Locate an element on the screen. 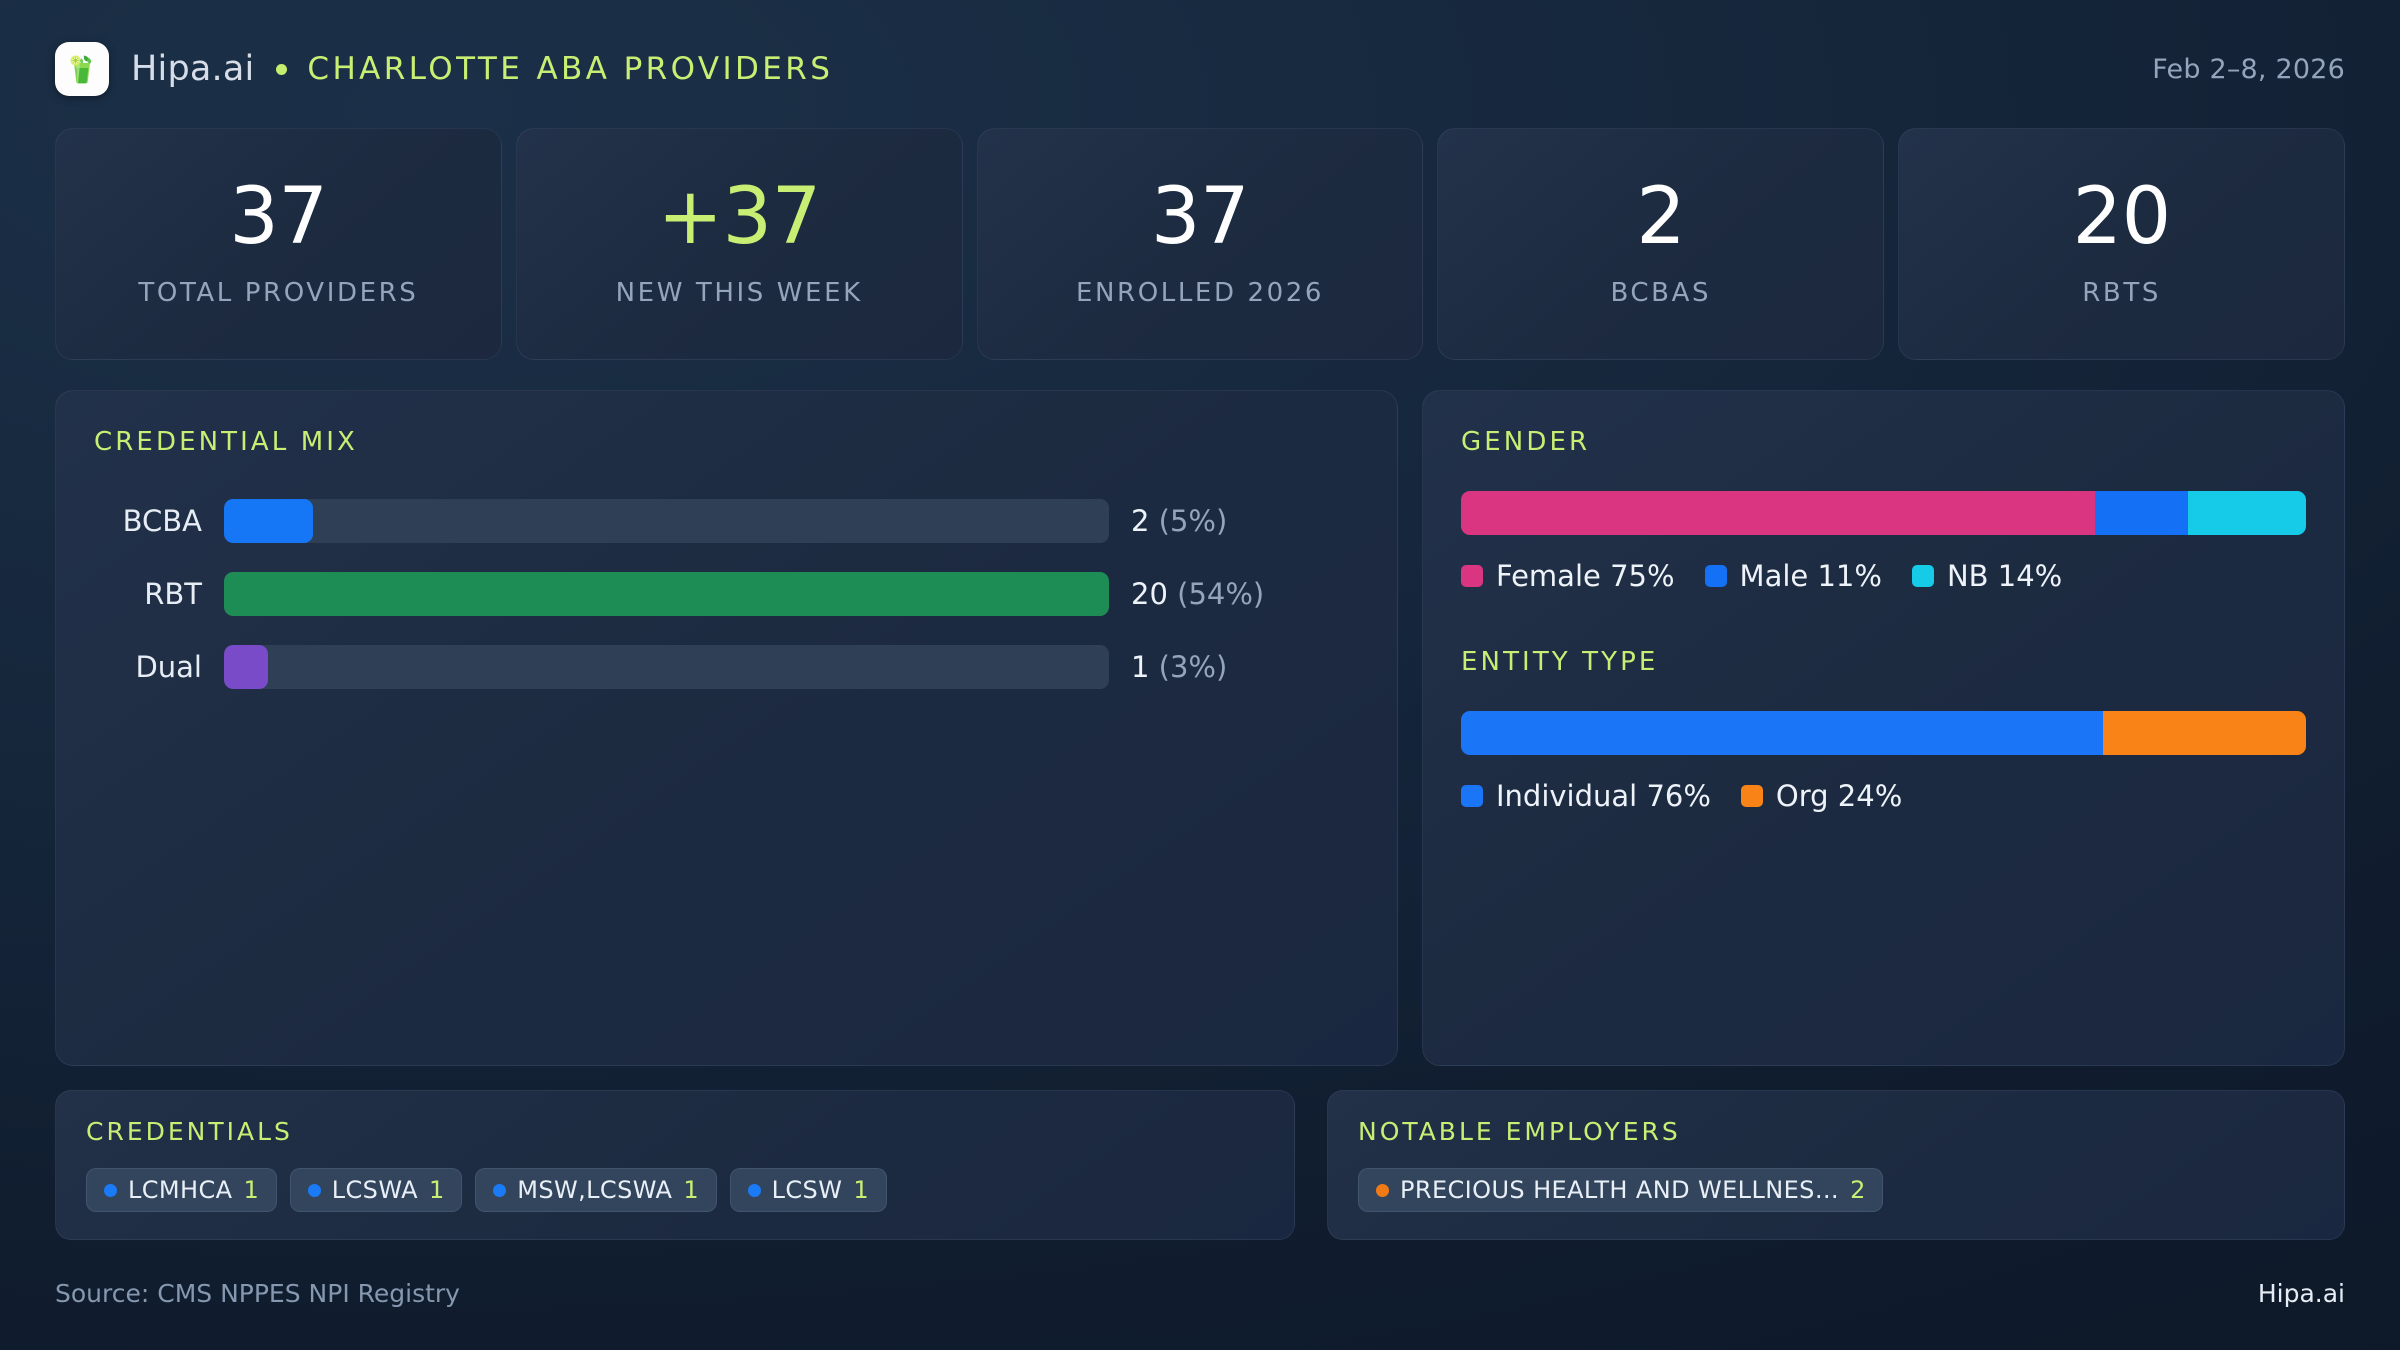 This screenshot has width=2400, height=1350. credential-chip: LCSW 1 is located at coordinates (808, 1190).